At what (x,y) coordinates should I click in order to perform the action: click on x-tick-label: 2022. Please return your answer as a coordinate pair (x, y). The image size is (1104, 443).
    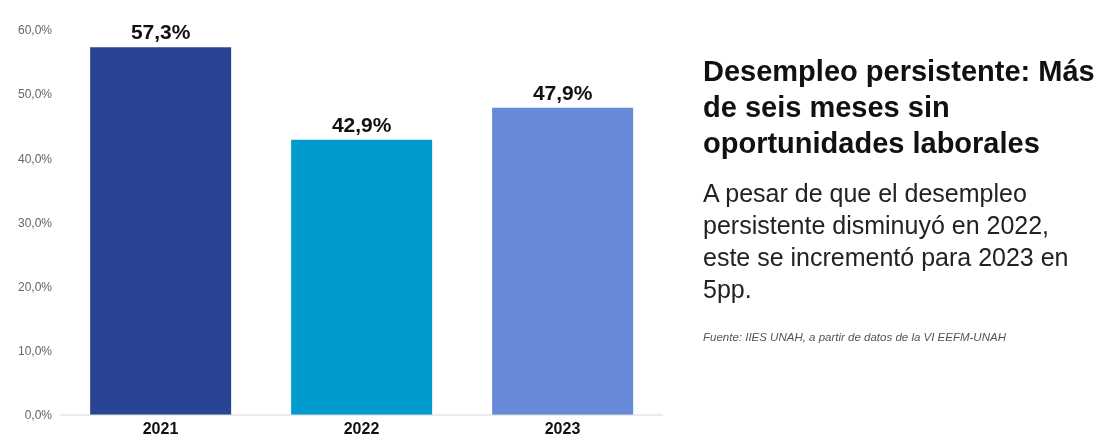
    Looking at the image, I should click on (361, 429).